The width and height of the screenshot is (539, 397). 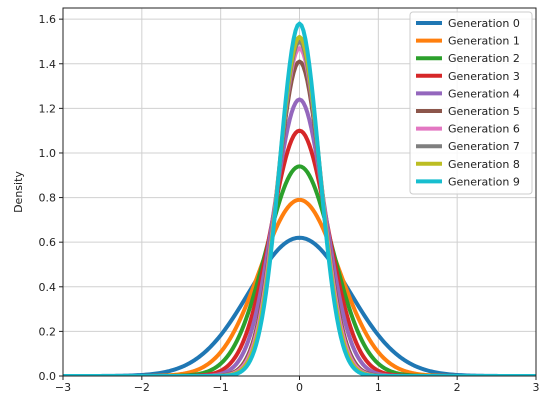 What do you see at coordinates (18, 192) in the screenshot?
I see `y-axis-label: Density` at bounding box center [18, 192].